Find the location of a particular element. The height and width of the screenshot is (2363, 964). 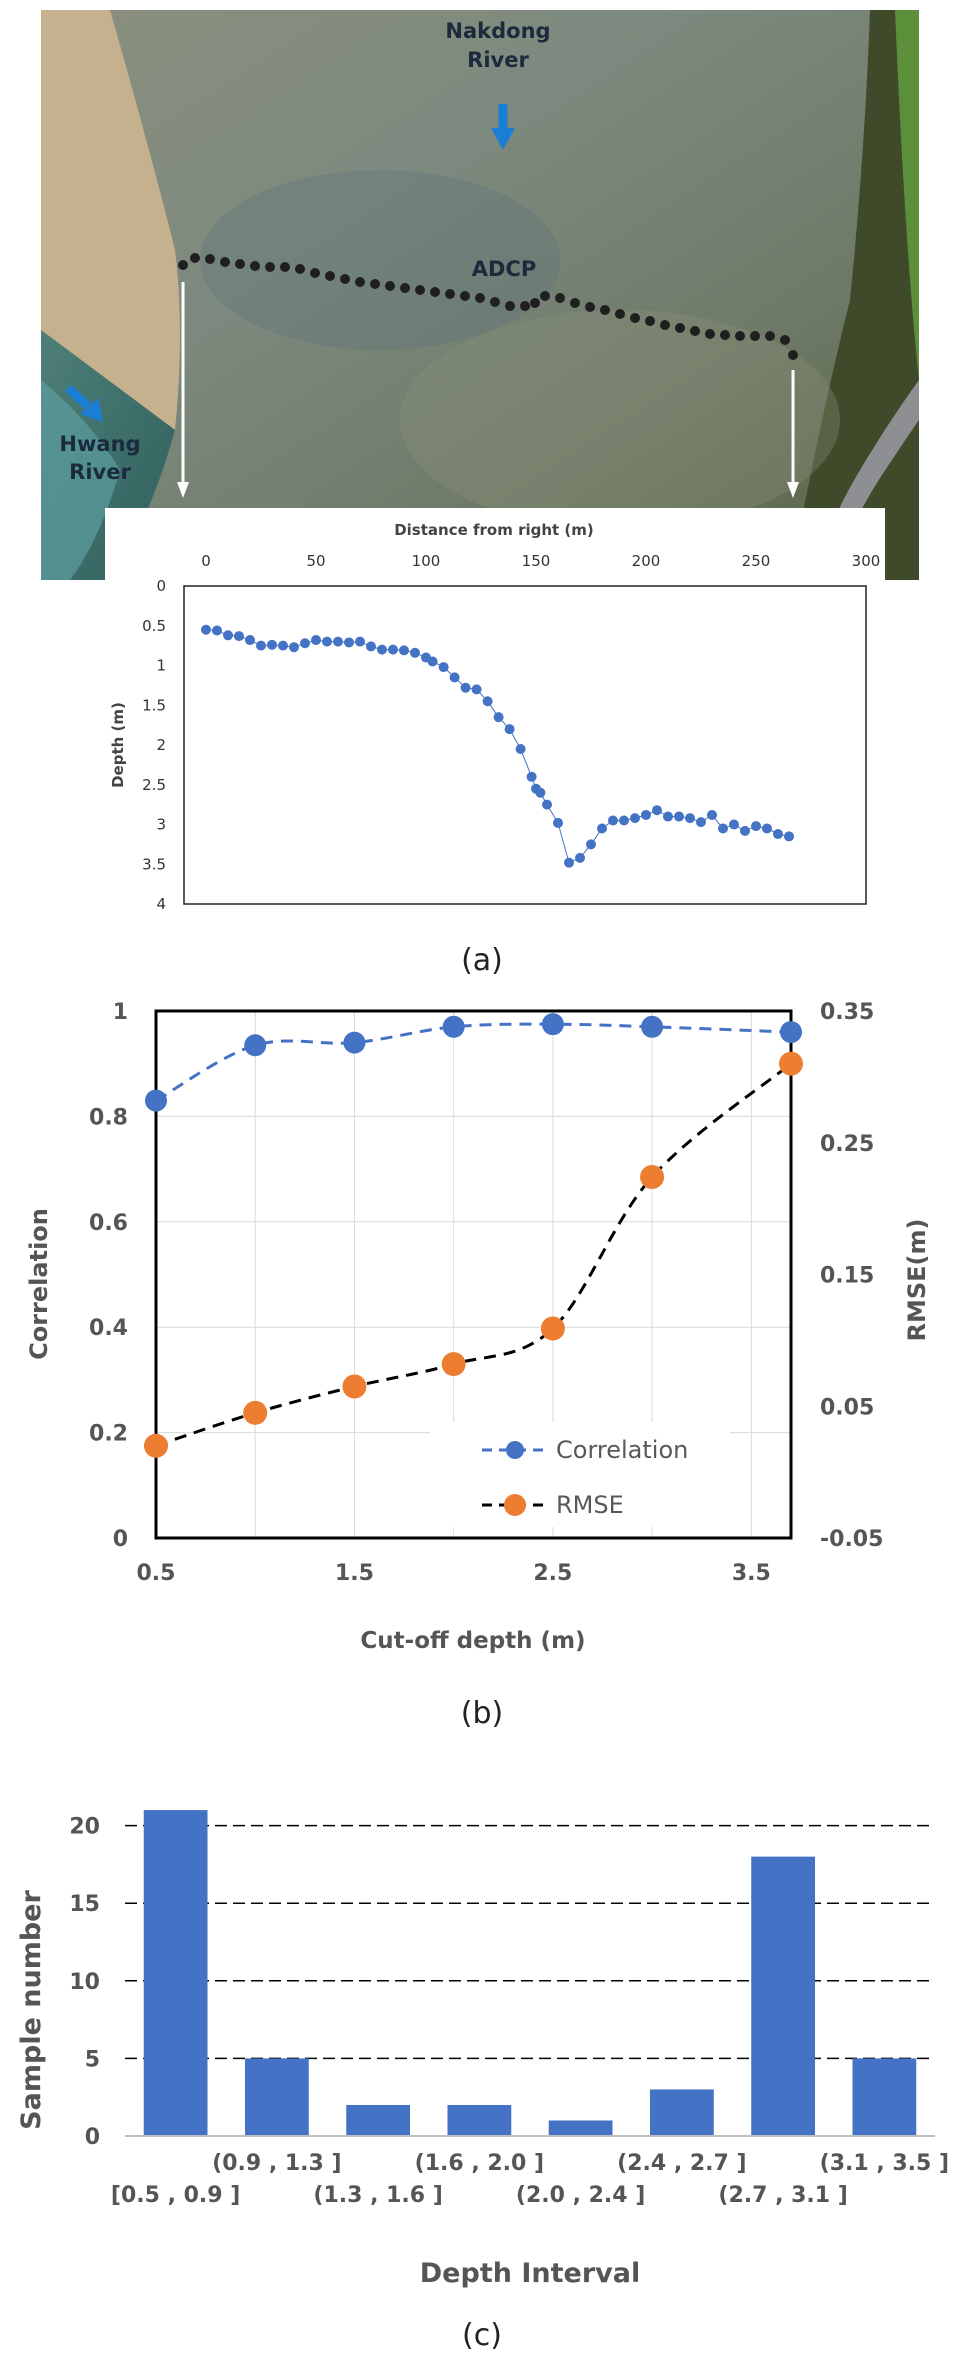

b-right-tick-label: 0.35 is located at coordinates (847, 1012).